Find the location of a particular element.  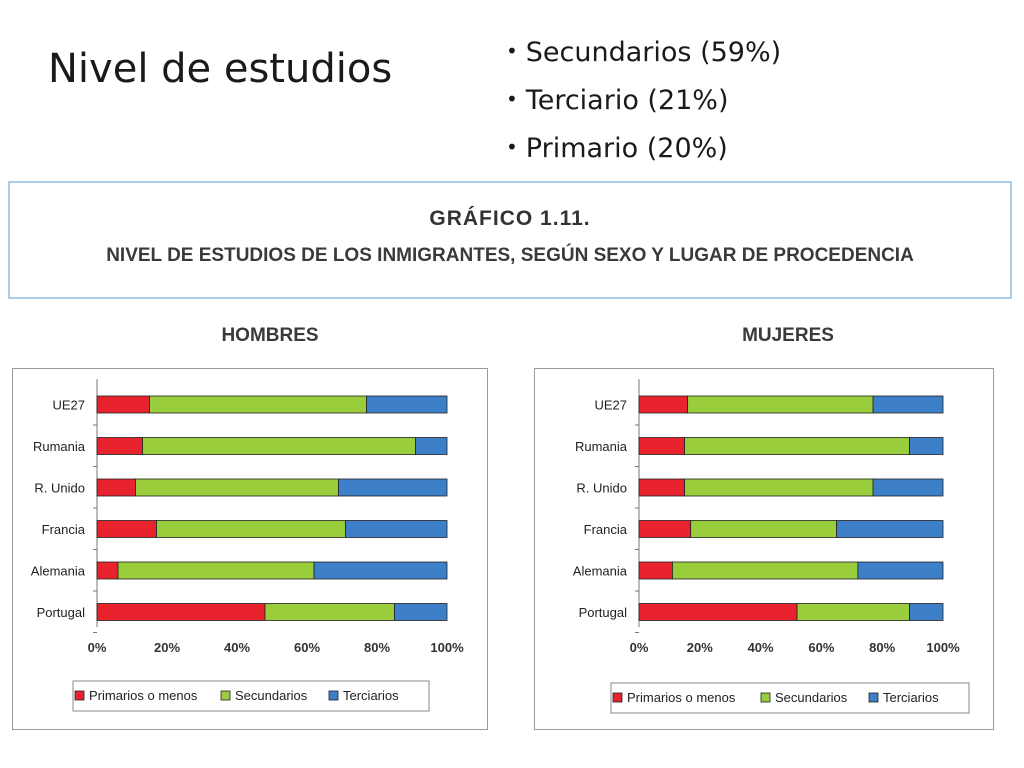

bullet-item: • Secundarios (59%) is located at coordinates (643, 52).